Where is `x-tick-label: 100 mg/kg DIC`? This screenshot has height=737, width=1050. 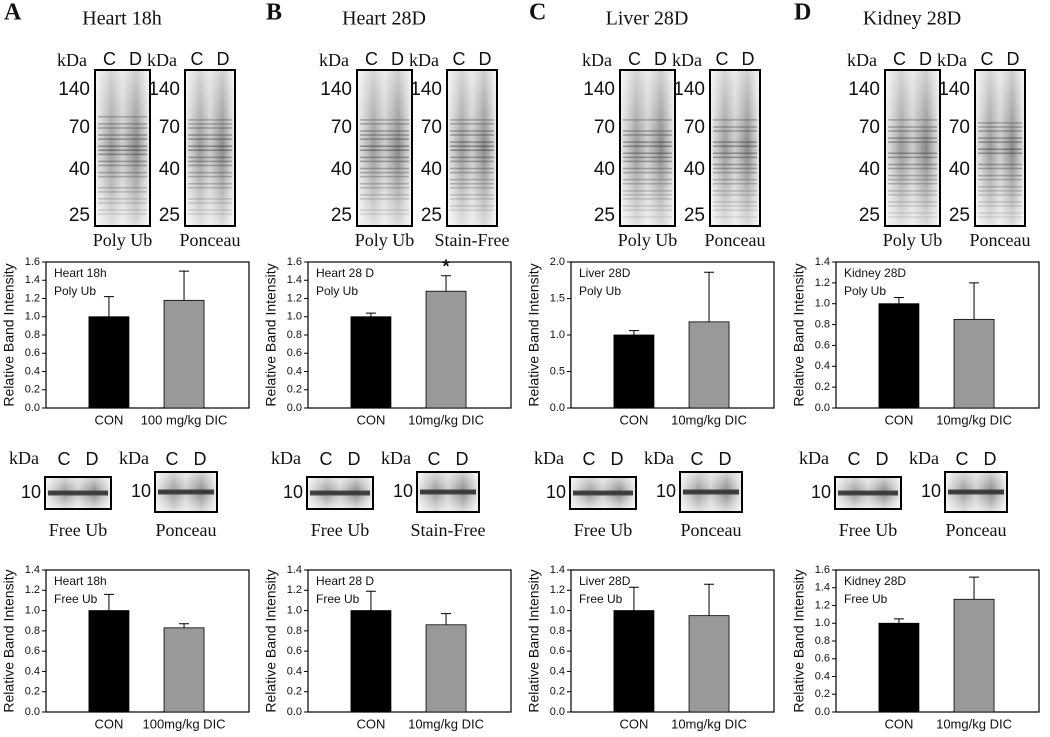
x-tick-label: 100 mg/kg DIC is located at coordinates (184, 419).